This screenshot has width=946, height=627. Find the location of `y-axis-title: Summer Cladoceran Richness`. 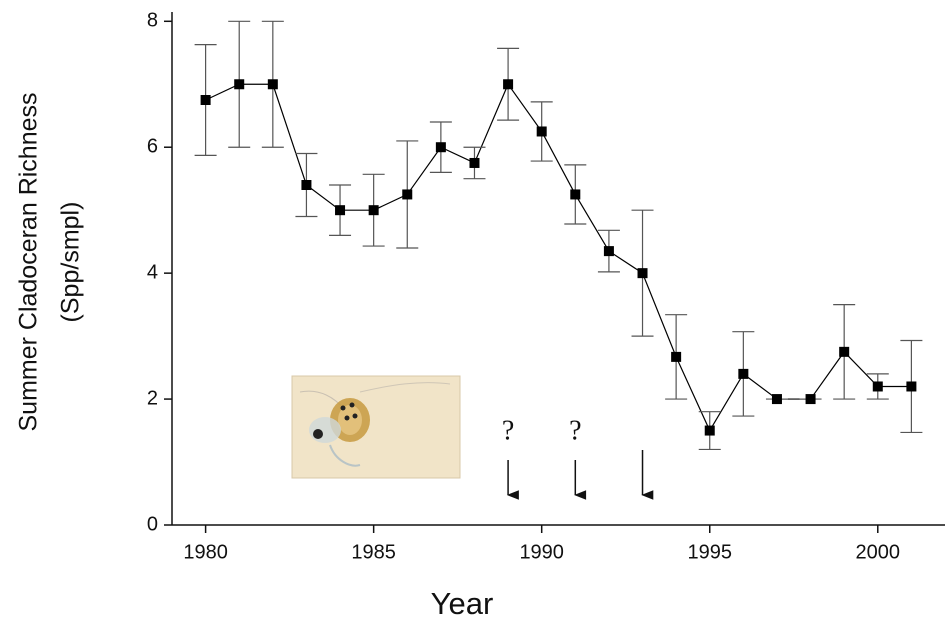

y-axis-title: Summer Cladoceran Richness is located at coordinates (29, 261).